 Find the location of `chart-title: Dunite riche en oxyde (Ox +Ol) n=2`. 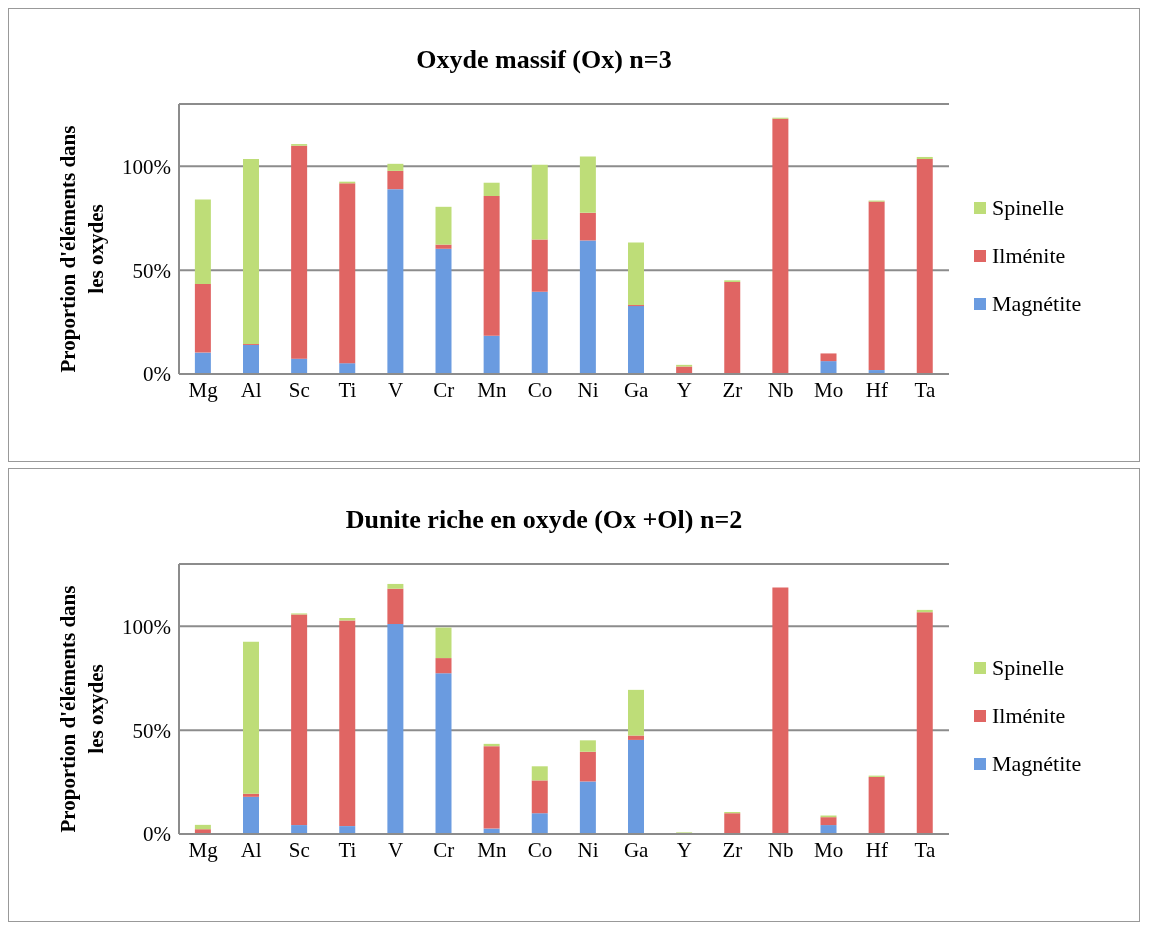

chart-title: Dunite riche en oxyde (Ox +Ol) n=2 is located at coordinates (544, 520).